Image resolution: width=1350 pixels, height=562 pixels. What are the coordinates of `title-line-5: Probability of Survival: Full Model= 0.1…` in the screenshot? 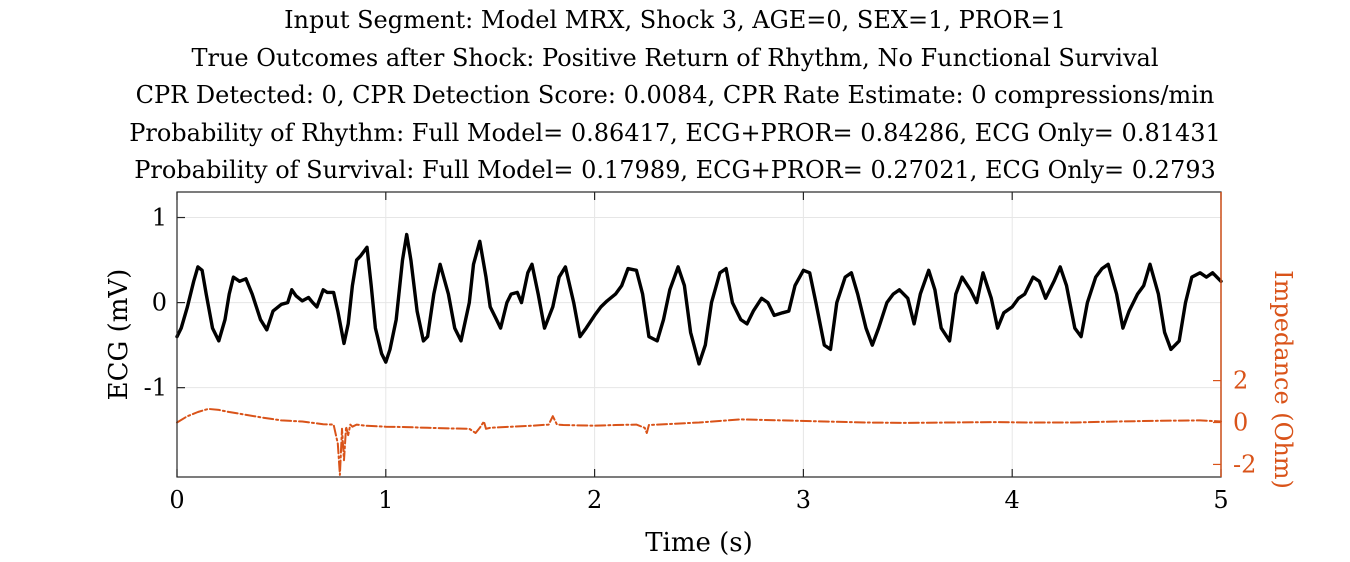 It's located at (675, 170).